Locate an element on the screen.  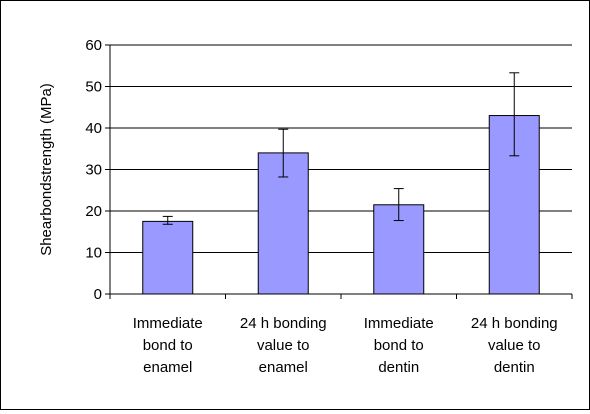
y-tick-label: 30 is located at coordinates (93, 170).